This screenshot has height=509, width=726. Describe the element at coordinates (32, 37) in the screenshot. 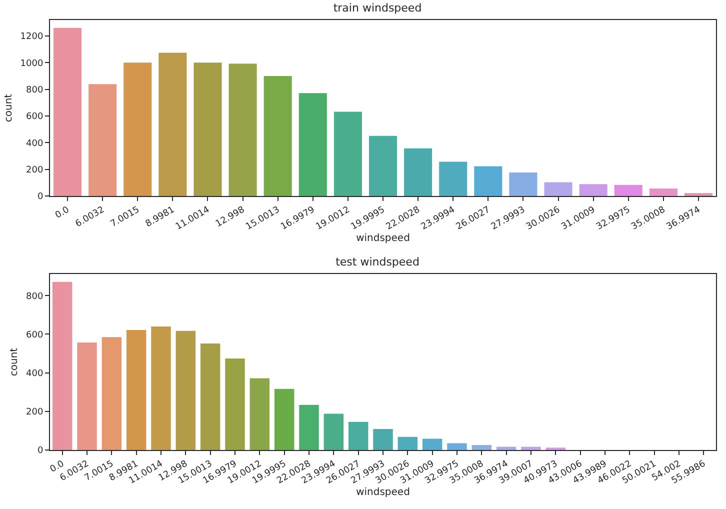

I see `y-tick-label: 1200` at that location.